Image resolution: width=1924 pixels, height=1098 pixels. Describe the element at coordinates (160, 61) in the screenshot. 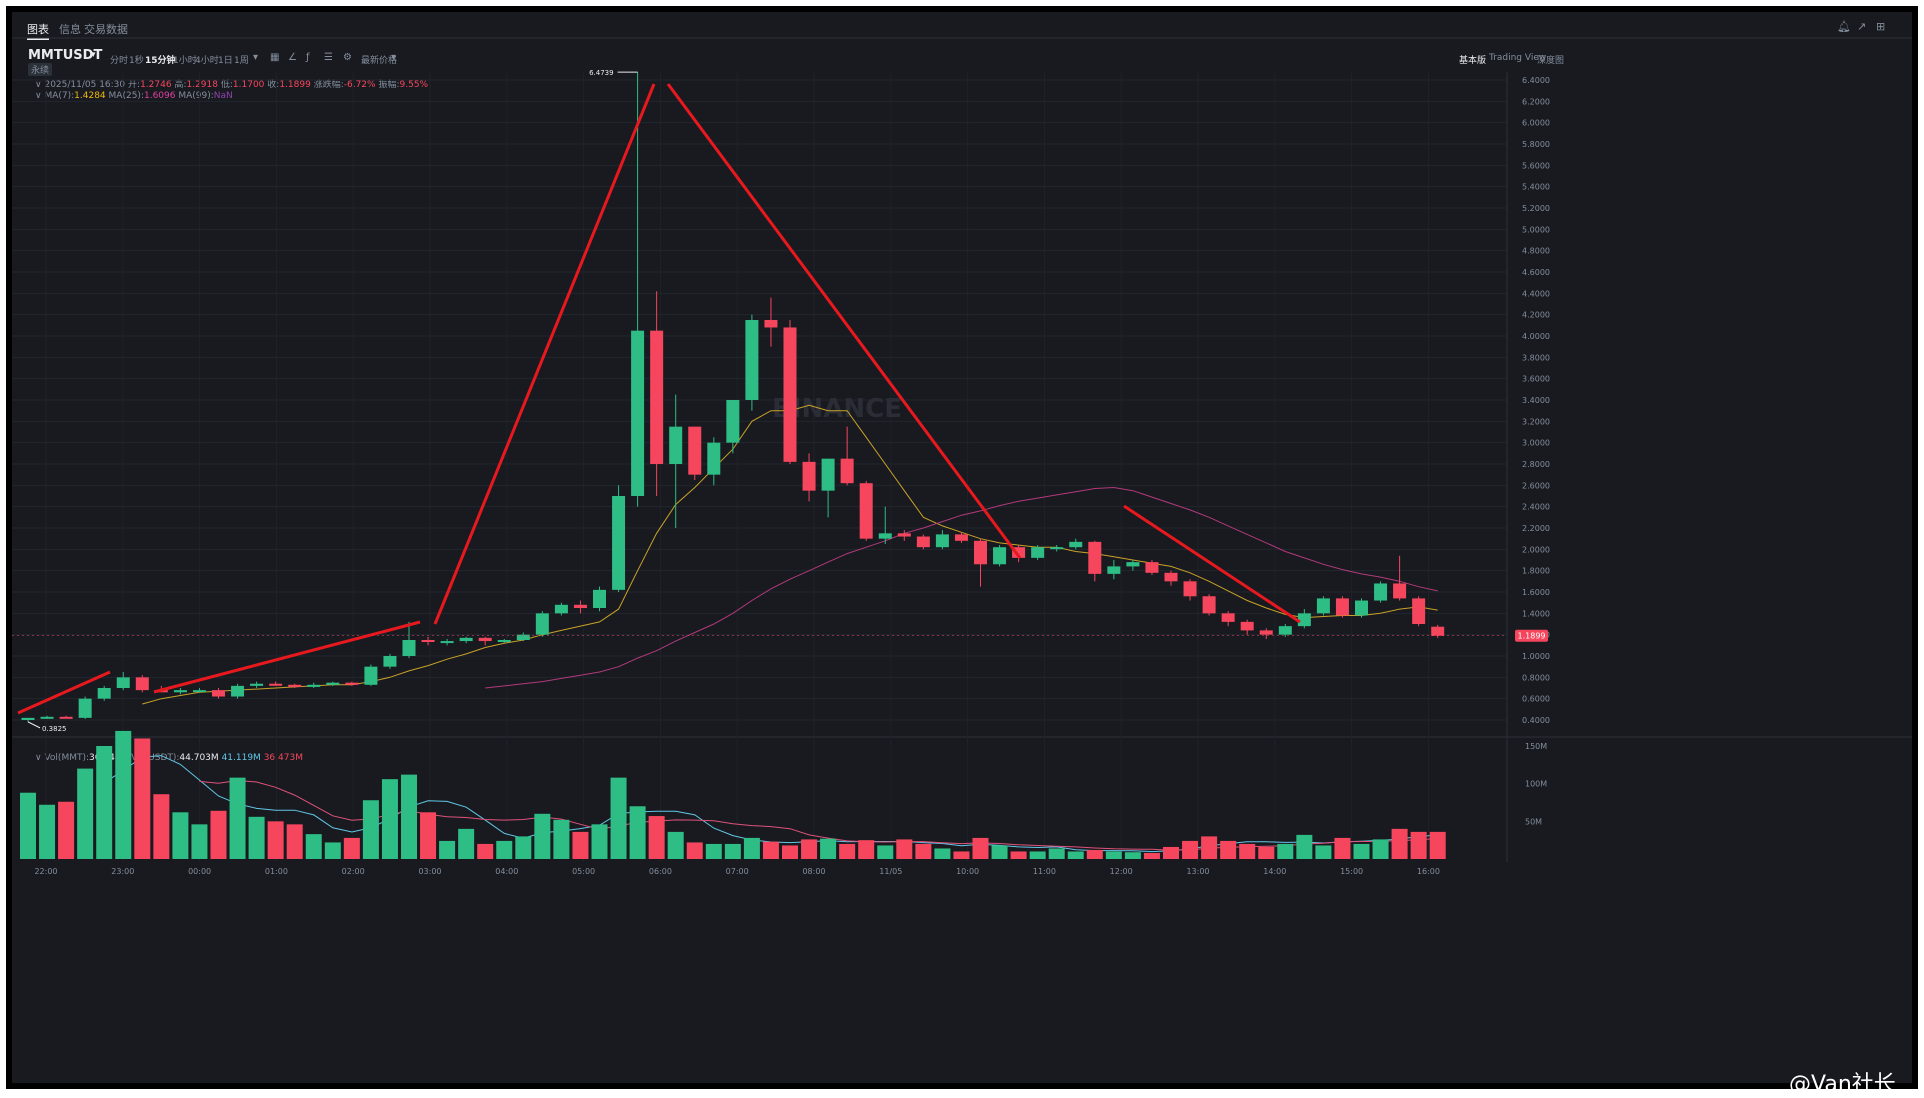

I see `interval-15m: 15分钟` at that location.